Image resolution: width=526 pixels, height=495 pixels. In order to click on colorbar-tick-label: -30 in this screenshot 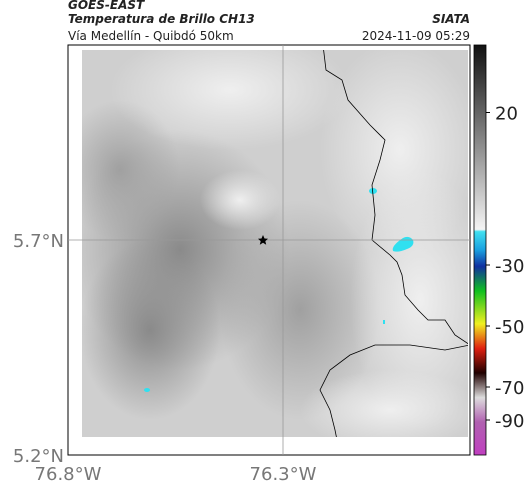, I will do `click(509, 266)`.